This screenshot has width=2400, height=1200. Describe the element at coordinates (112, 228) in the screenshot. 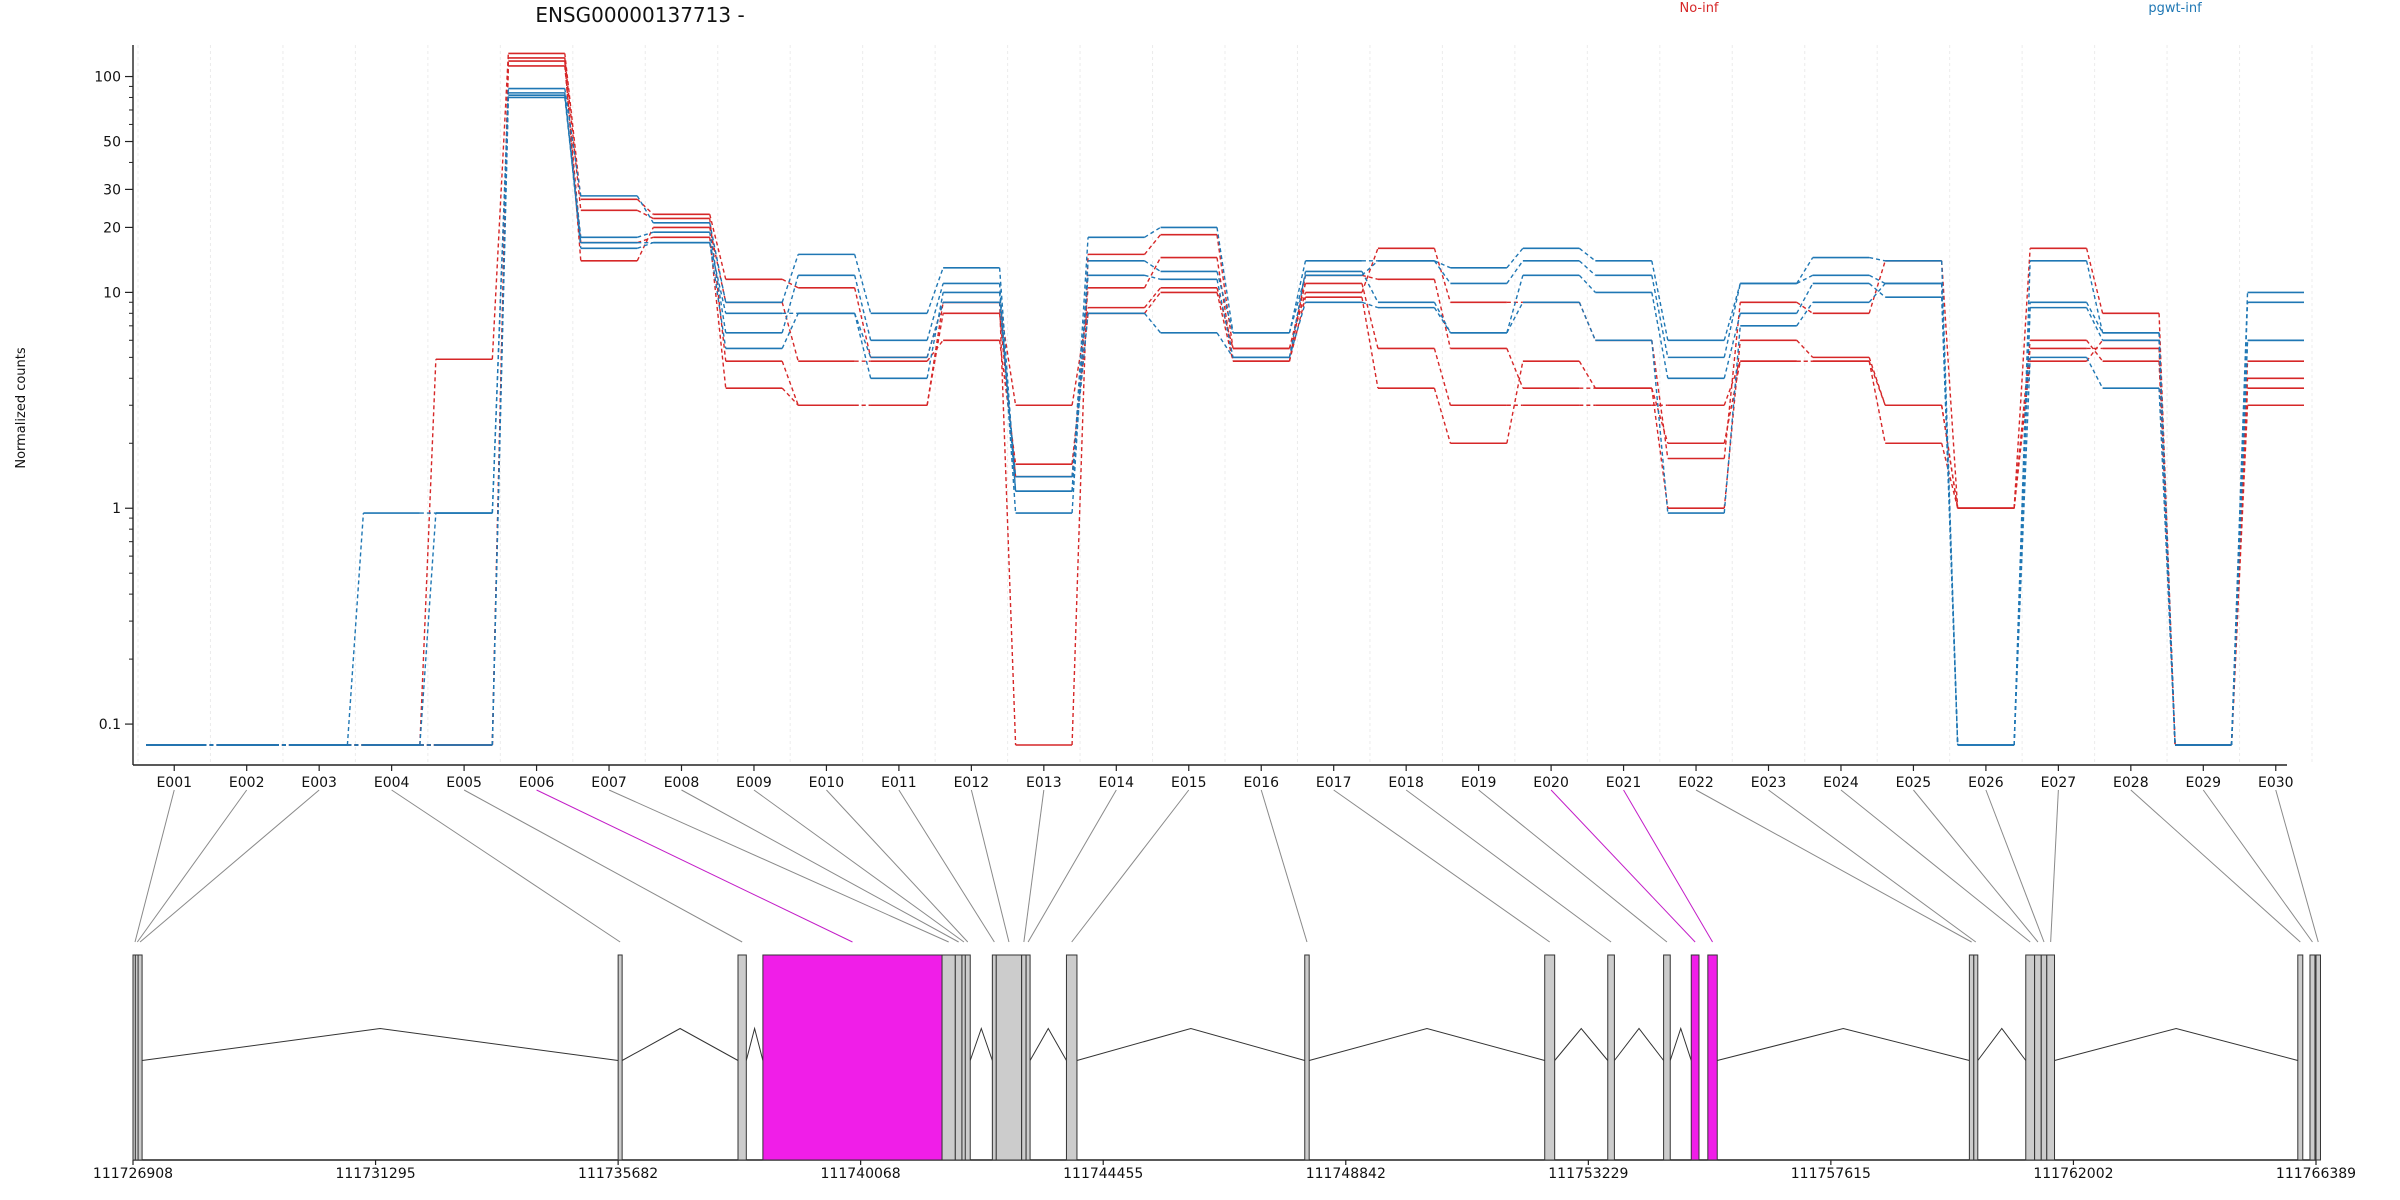

I see `y-tick-label: 20` at that location.